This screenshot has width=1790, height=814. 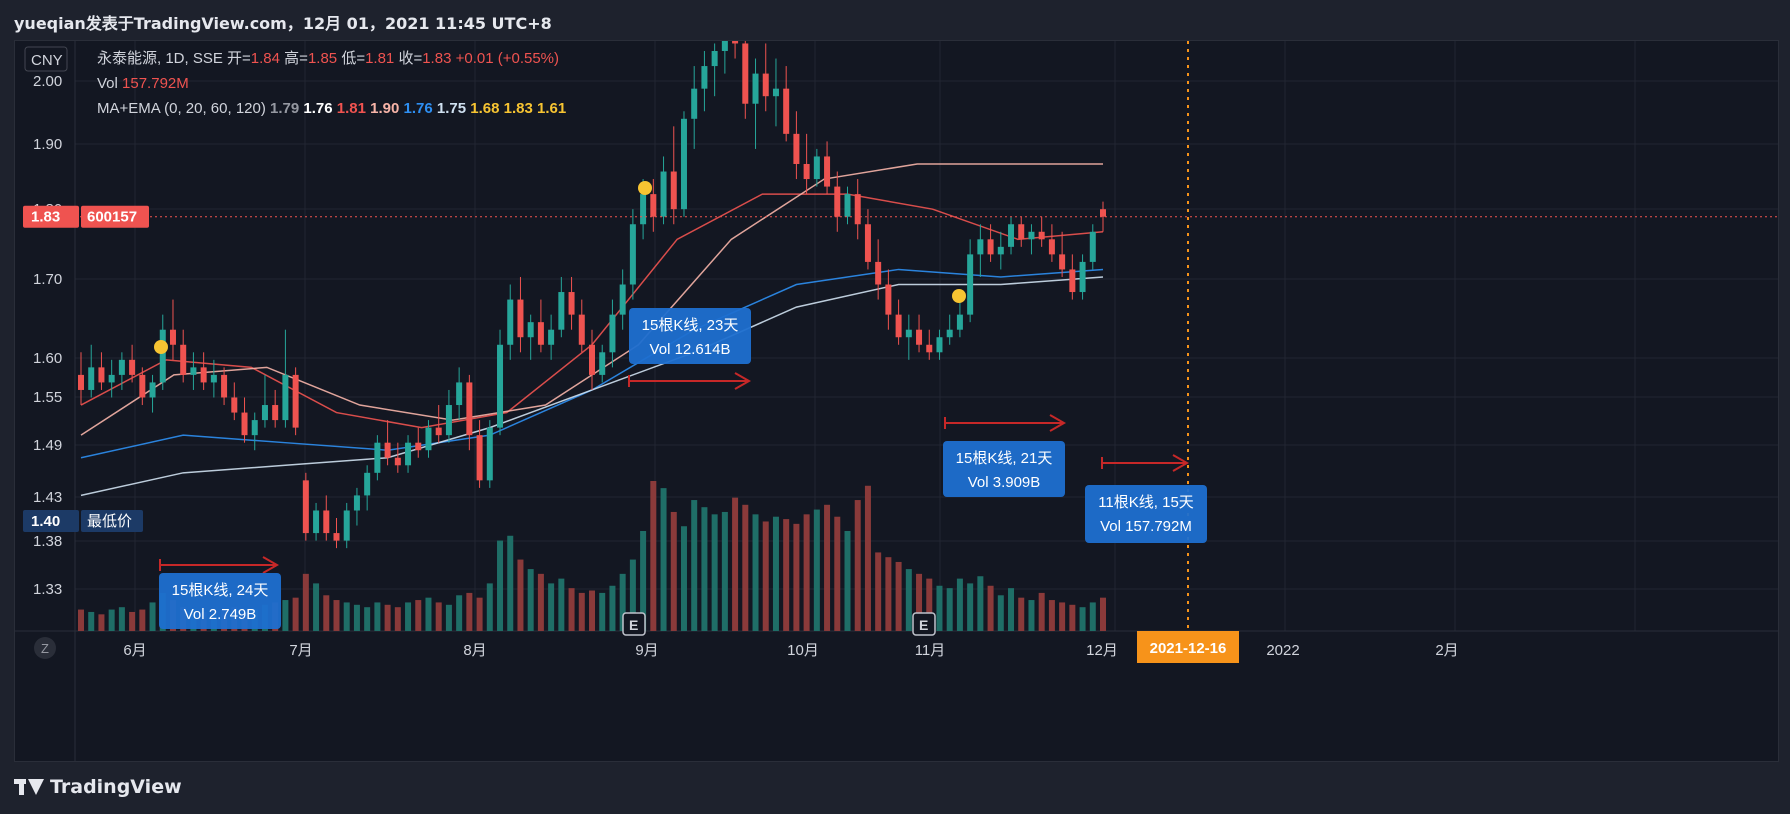 I want to click on measure-arrow-head, so click(x=743, y=381).